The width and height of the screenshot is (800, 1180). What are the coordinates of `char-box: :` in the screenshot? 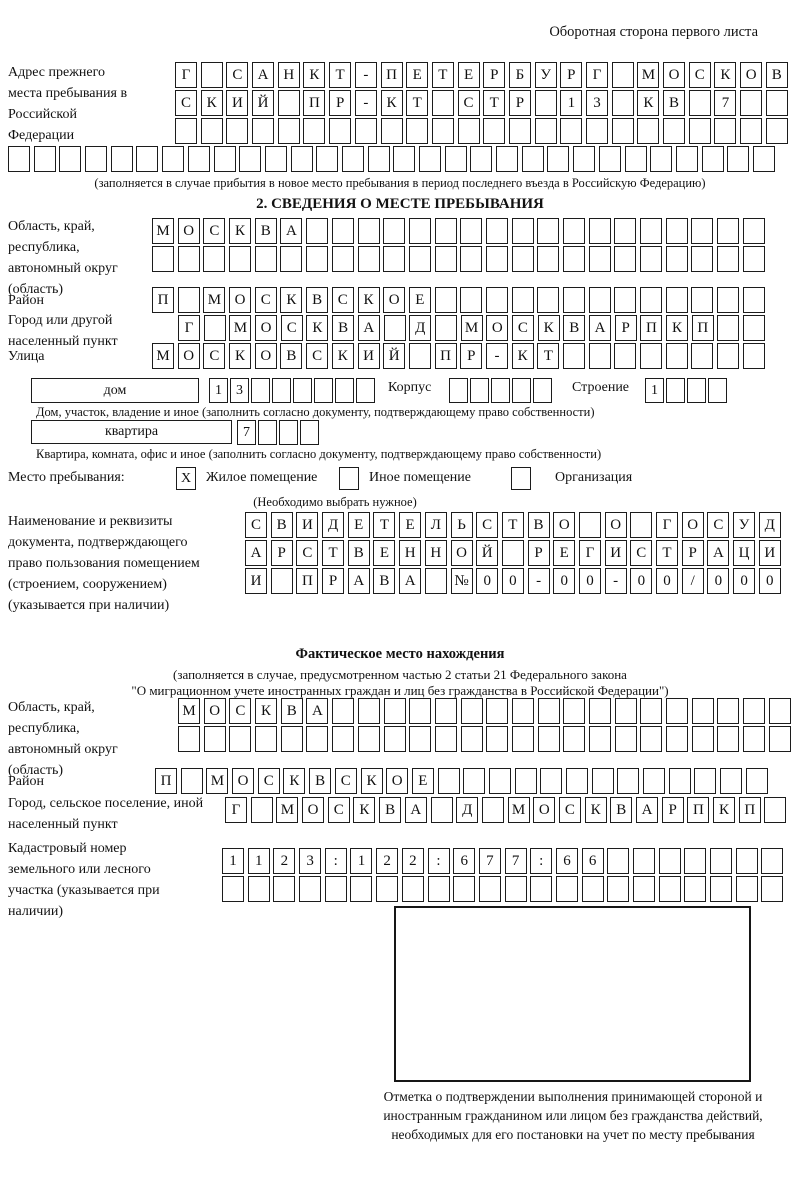 It's located at (335, 861).